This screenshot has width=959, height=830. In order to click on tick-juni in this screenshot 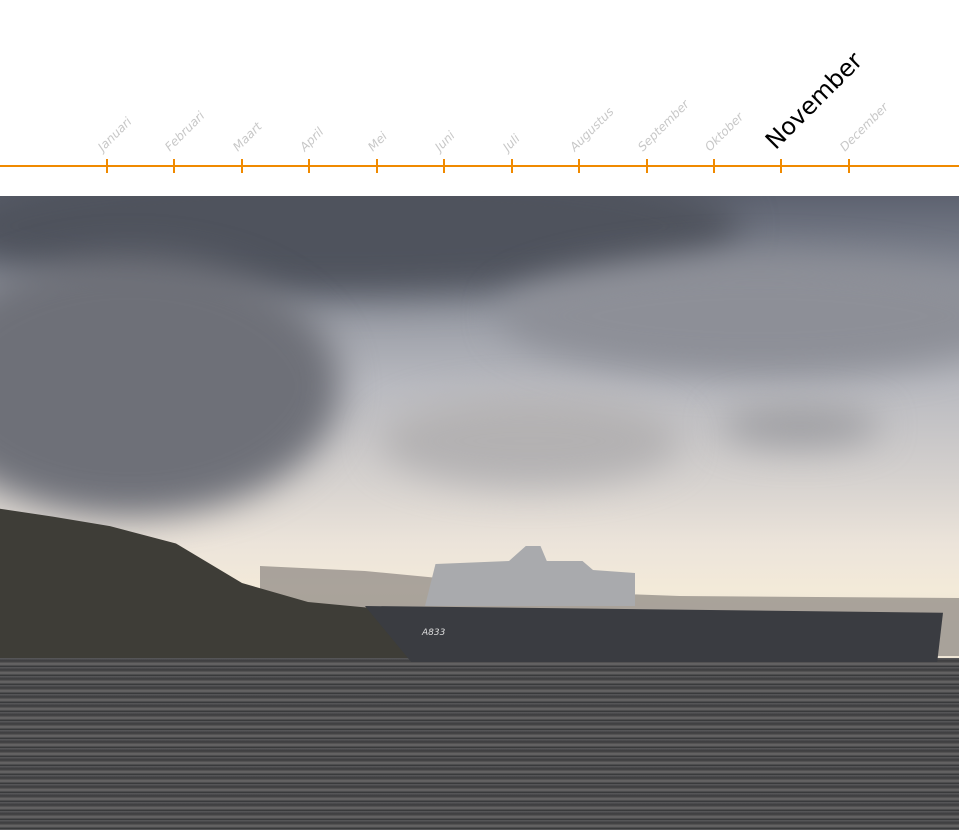, I will do `click(444, 166)`.